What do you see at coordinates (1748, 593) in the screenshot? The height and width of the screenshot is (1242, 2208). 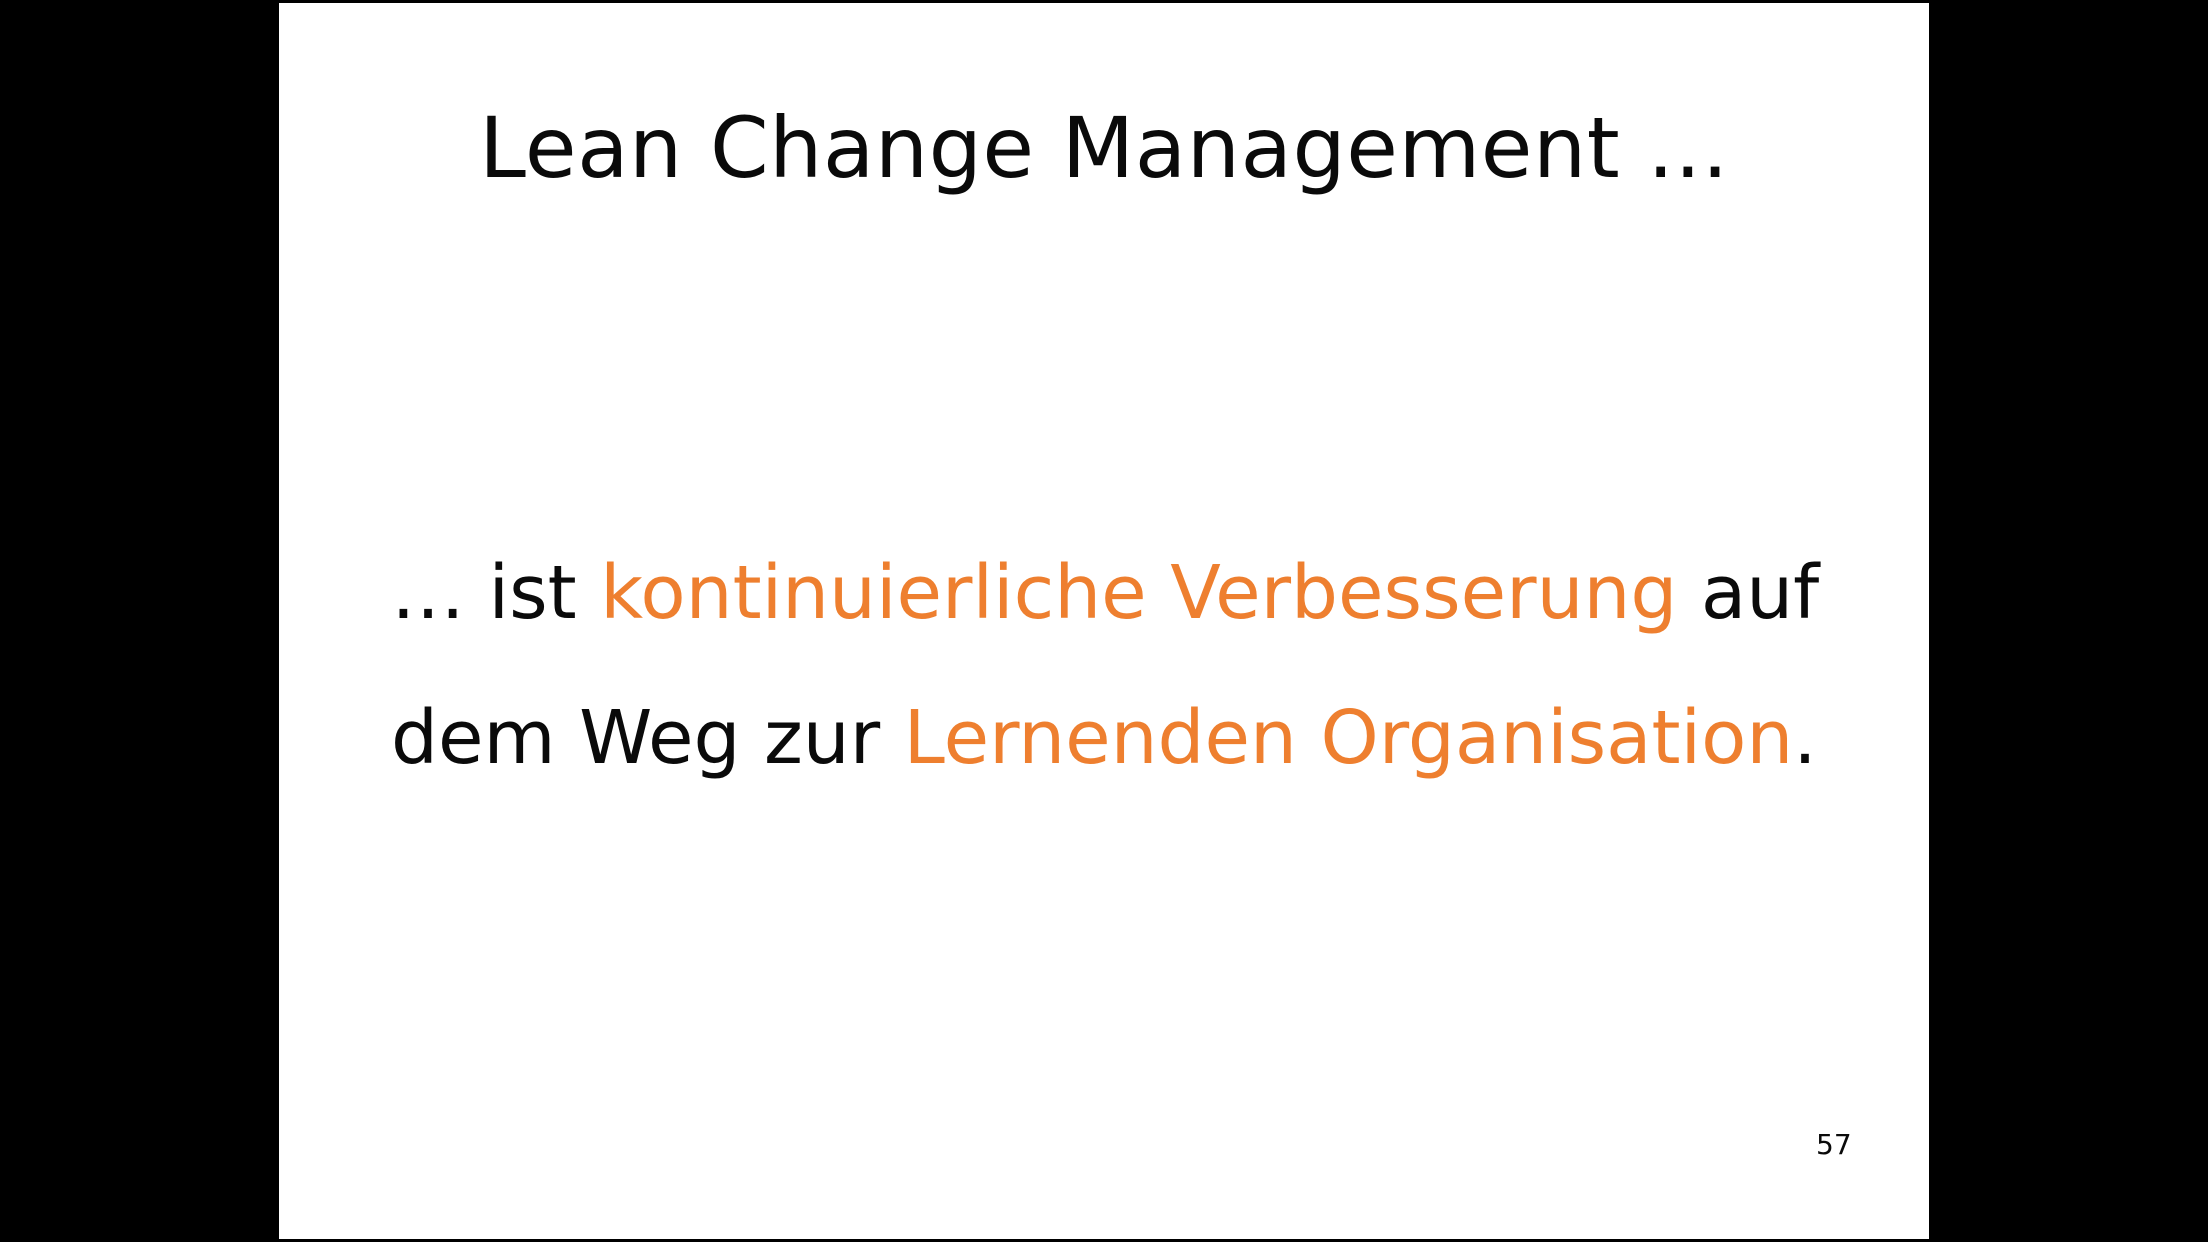 I see `body-line-1-suffix: auf` at bounding box center [1748, 593].